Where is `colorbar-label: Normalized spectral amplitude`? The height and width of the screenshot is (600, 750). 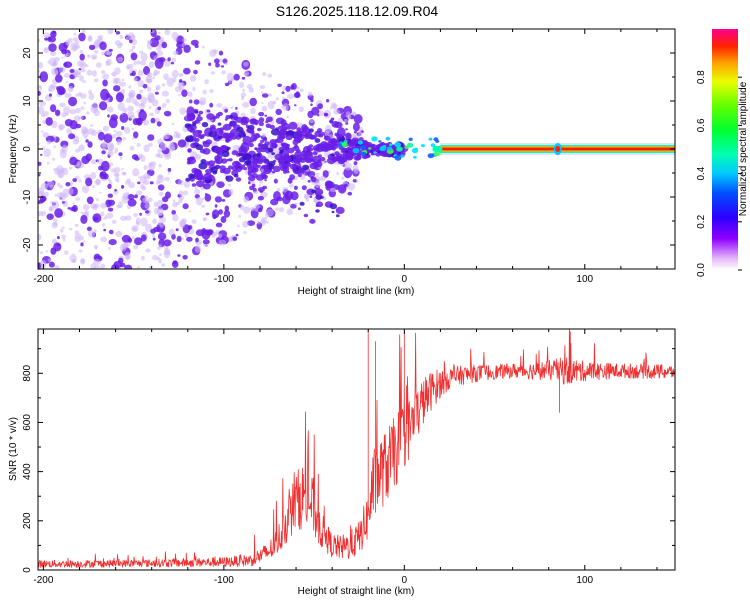
colorbar-label: Normalized spectral amplitude is located at coordinates (743, 148).